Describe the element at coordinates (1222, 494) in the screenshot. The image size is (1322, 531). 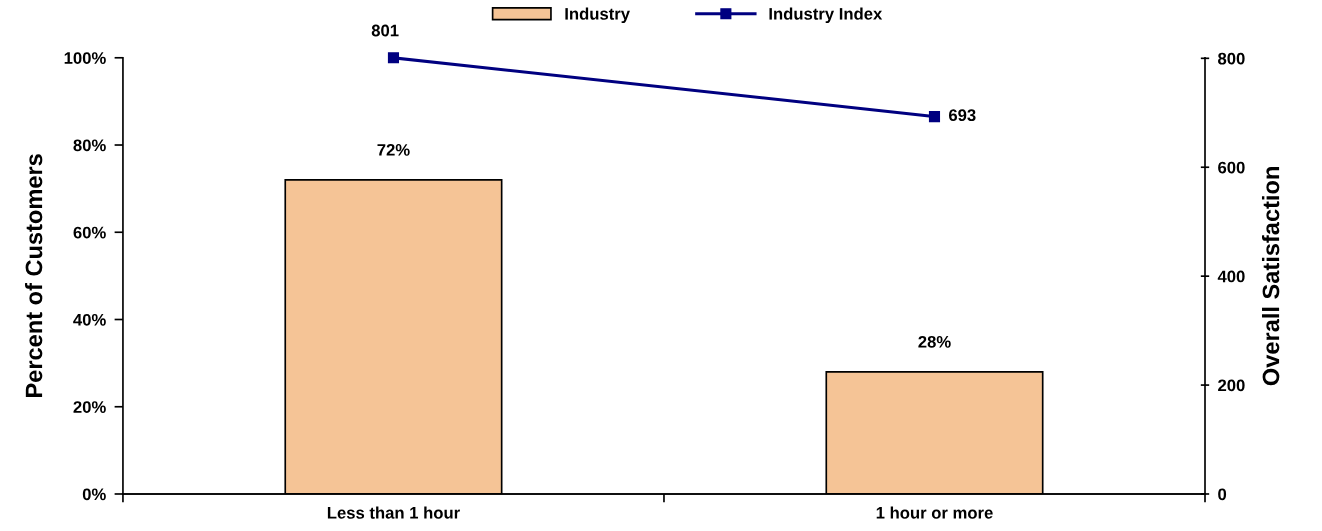
I see `y2-tick-label: 0` at that location.